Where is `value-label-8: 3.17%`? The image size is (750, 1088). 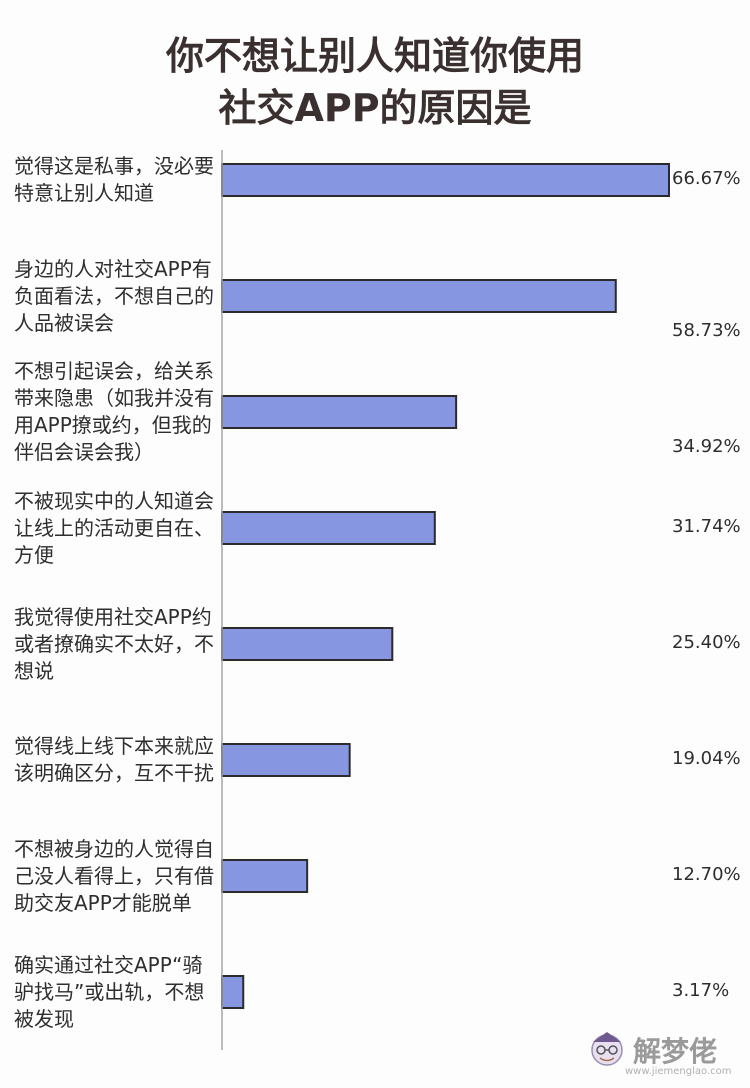
value-label-8: 3.17% is located at coordinates (701, 990).